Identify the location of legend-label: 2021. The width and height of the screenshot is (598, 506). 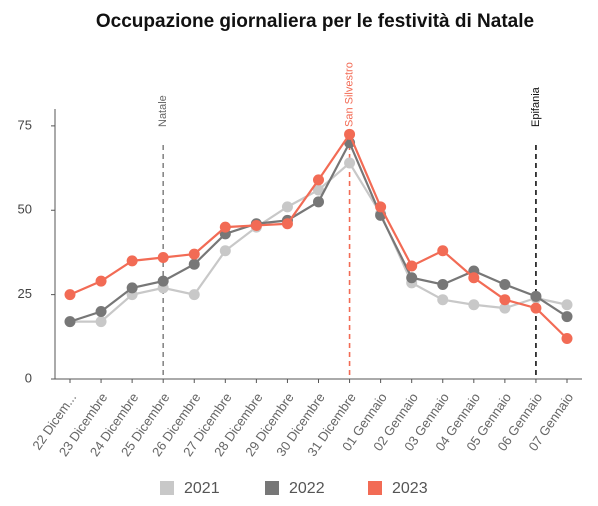
(202, 488).